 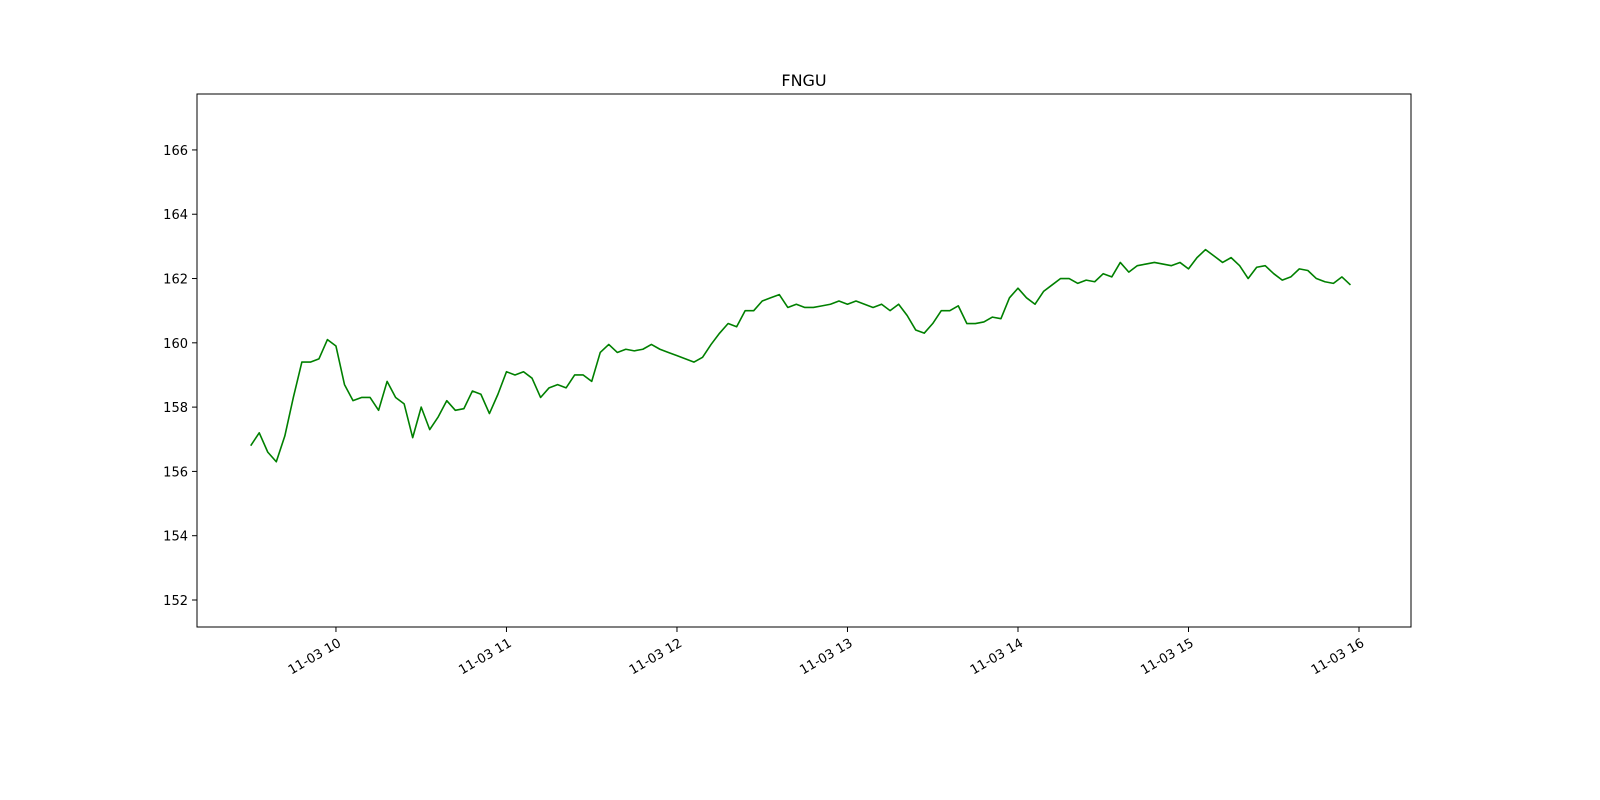 What do you see at coordinates (175, 537) in the screenshot?
I see `y-tick-label: 154` at bounding box center [175, 537].